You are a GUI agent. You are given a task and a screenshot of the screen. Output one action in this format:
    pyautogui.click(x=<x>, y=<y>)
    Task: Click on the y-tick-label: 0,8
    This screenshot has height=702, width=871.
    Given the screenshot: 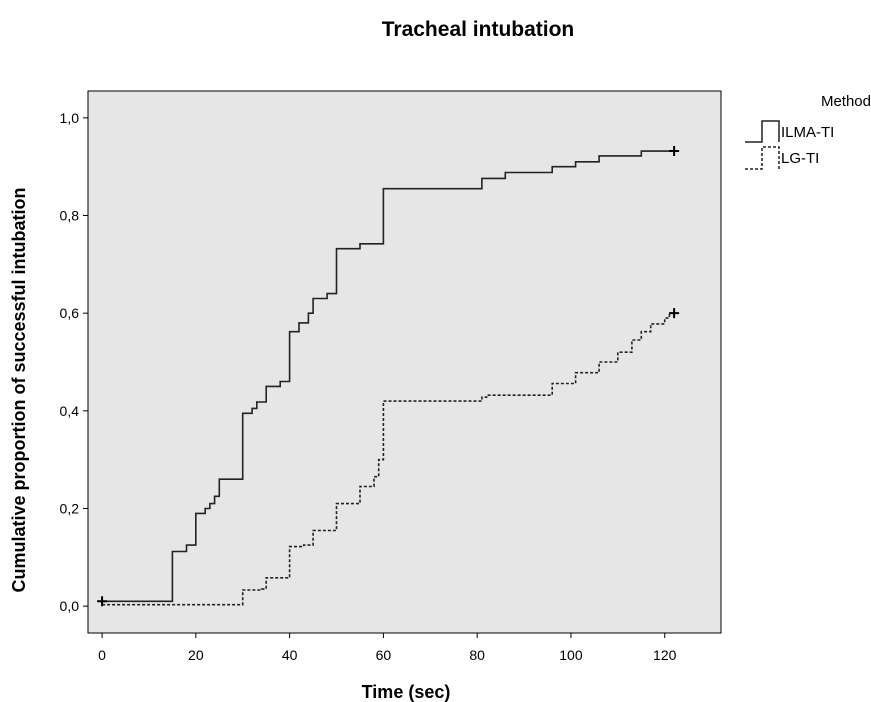 What is the action you would take?
    pyautogui.click(x=70, y=216)
    